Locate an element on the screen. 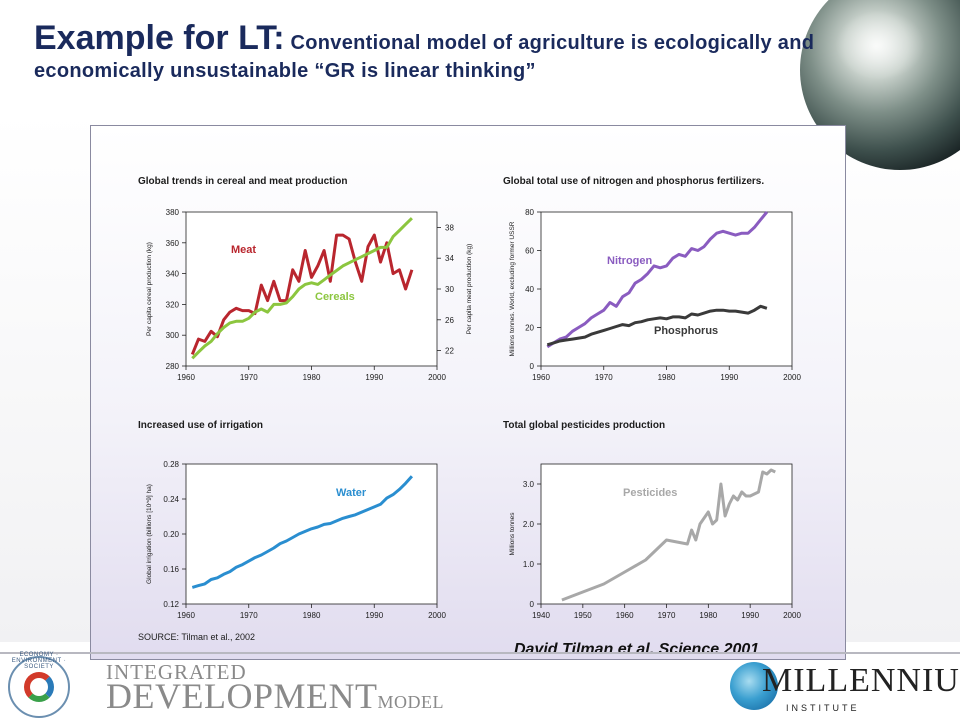  x-tick-label-3: 1940 is located at coordinates (541, 615).